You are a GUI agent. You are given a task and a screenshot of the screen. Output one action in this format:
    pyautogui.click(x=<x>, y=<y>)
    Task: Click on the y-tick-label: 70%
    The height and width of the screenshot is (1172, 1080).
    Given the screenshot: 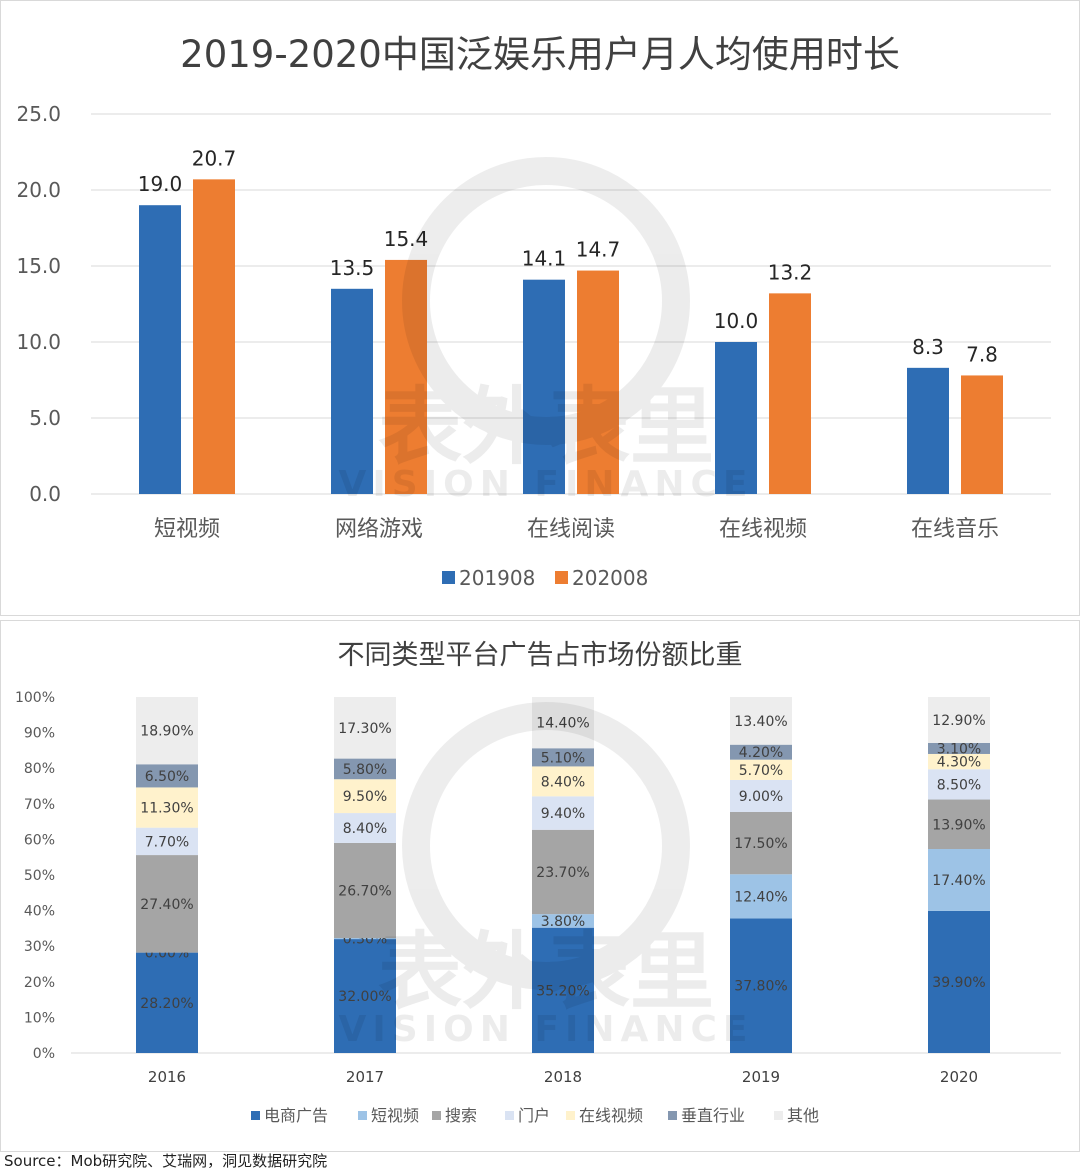 What is the action you would take?
    pyautogui.click(x=39, y=805)
    